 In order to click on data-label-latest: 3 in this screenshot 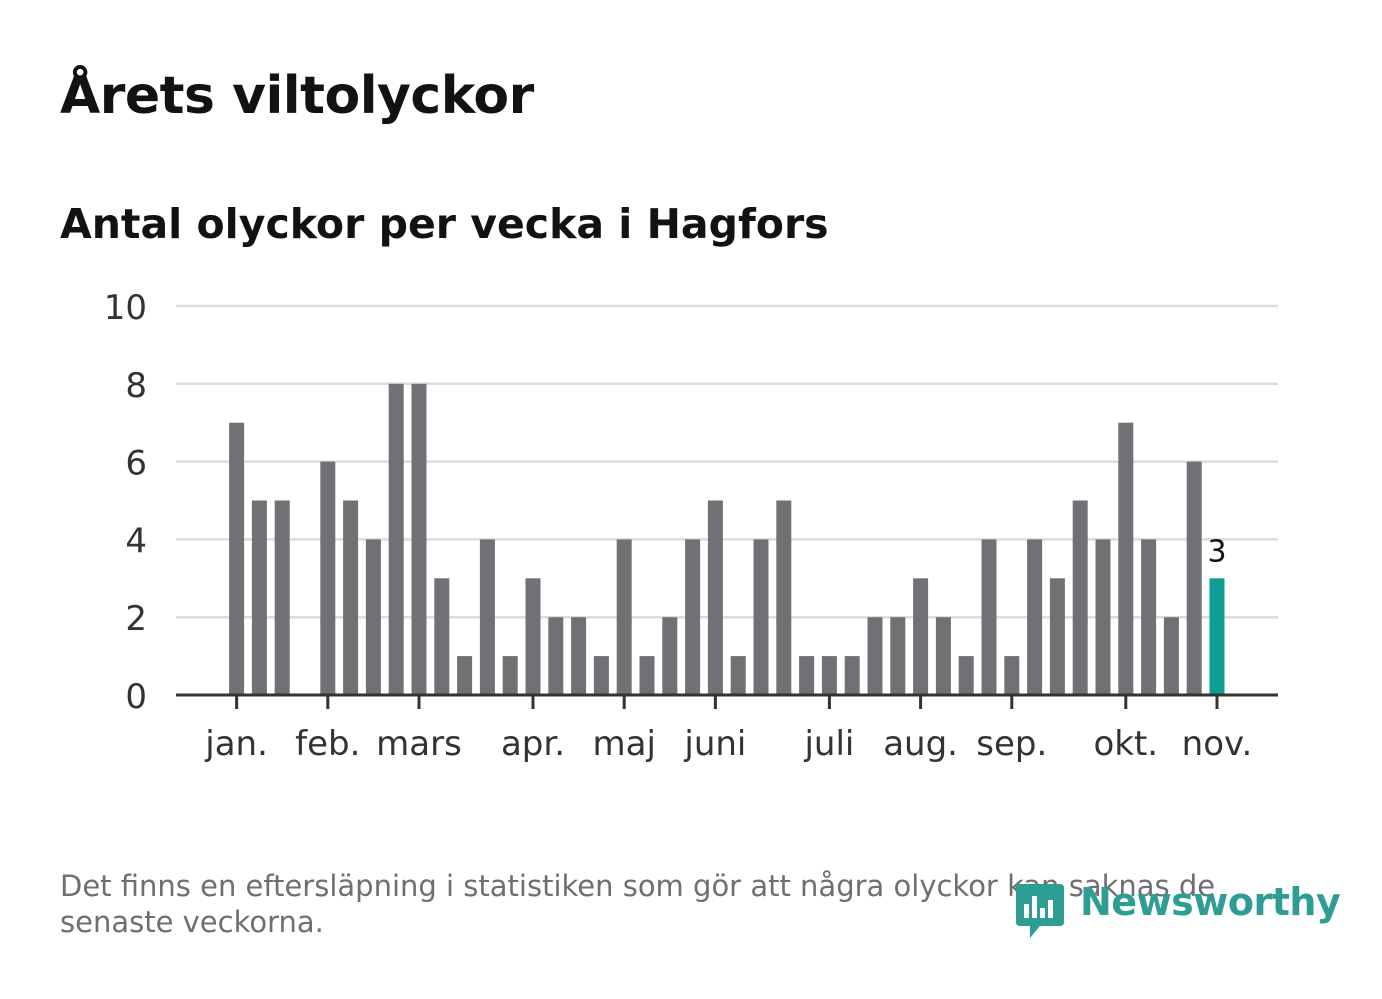, I will do `click(1216, 551)`.